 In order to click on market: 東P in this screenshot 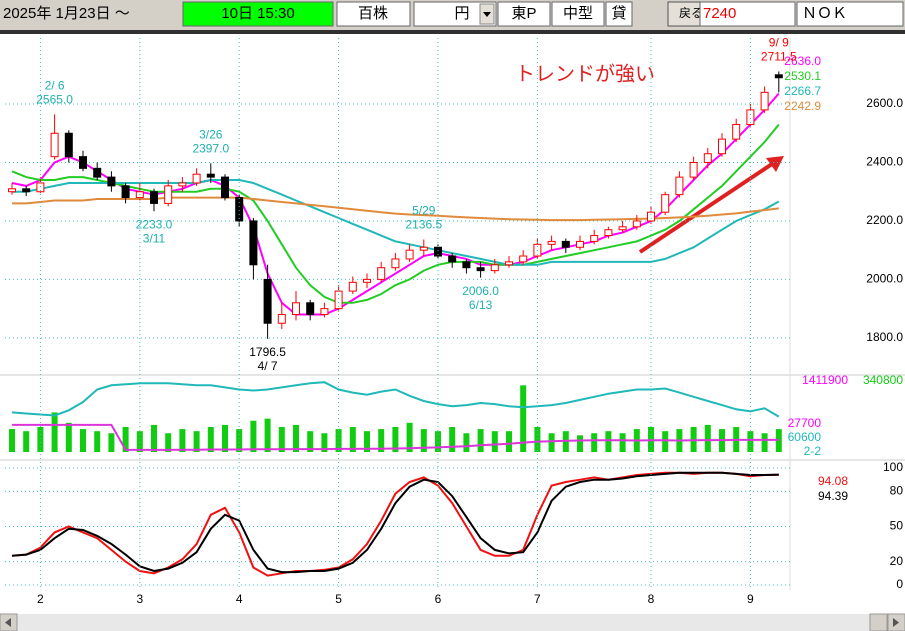, I will do `click(523, 13)`.